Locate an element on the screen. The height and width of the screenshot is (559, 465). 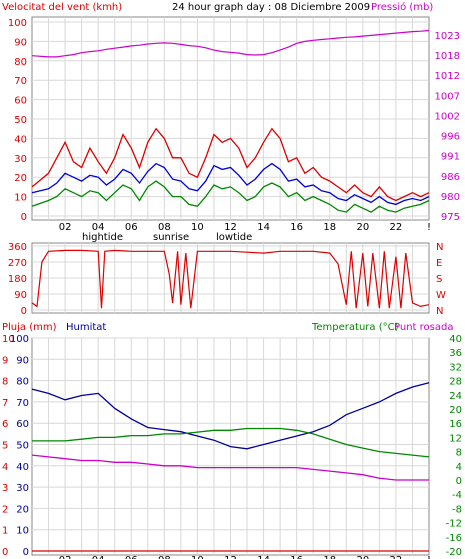
direction-degree-tick: 270 is located at coordinates (17, 263).